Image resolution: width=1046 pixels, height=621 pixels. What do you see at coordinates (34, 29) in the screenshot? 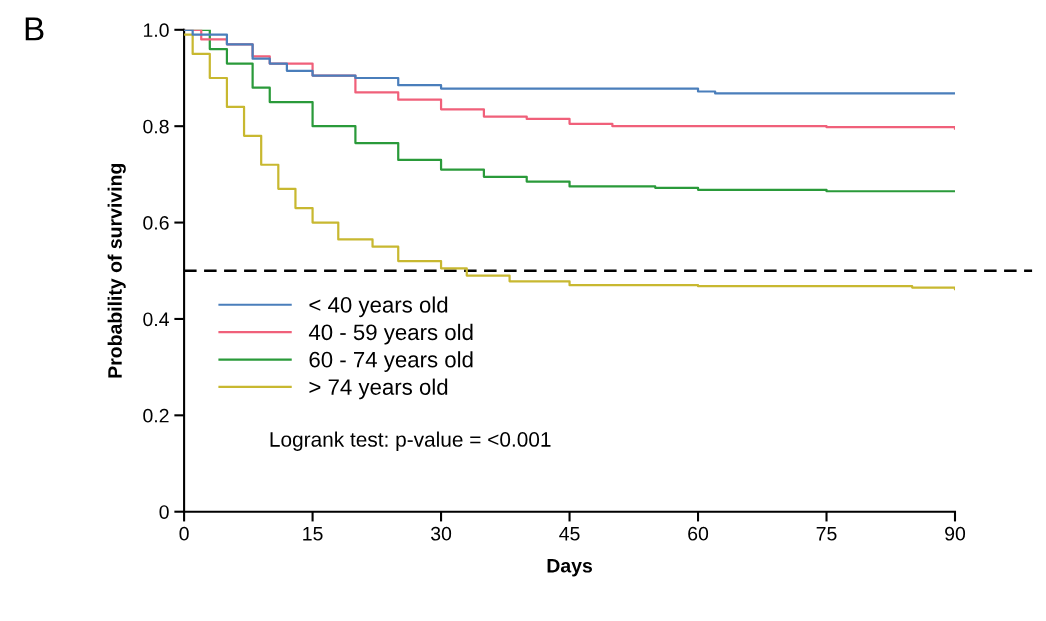
I see `chart-title: B` at bounding box center [34, 29].